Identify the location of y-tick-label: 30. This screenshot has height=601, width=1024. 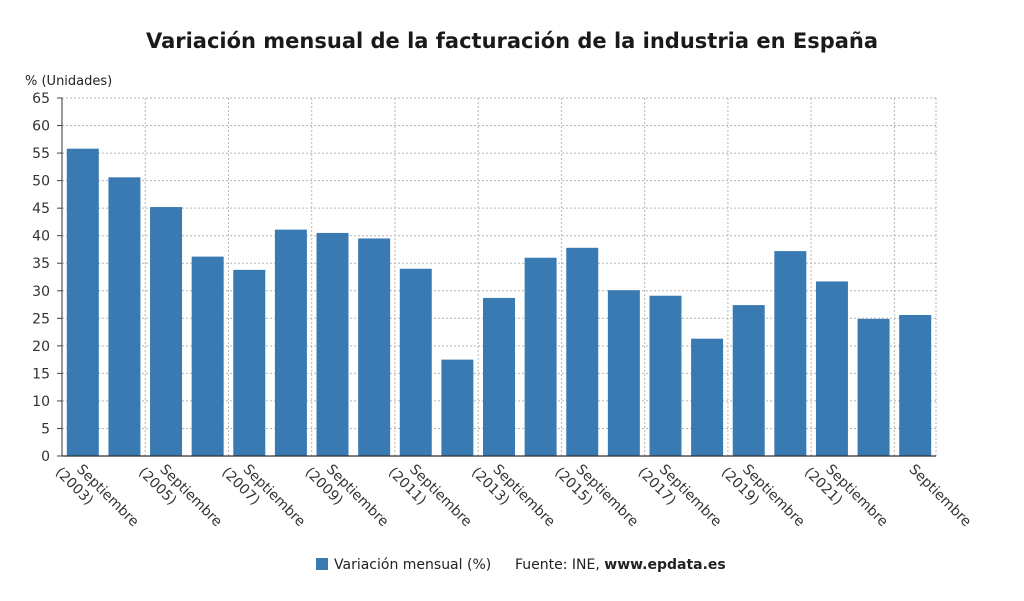
(41, 292).